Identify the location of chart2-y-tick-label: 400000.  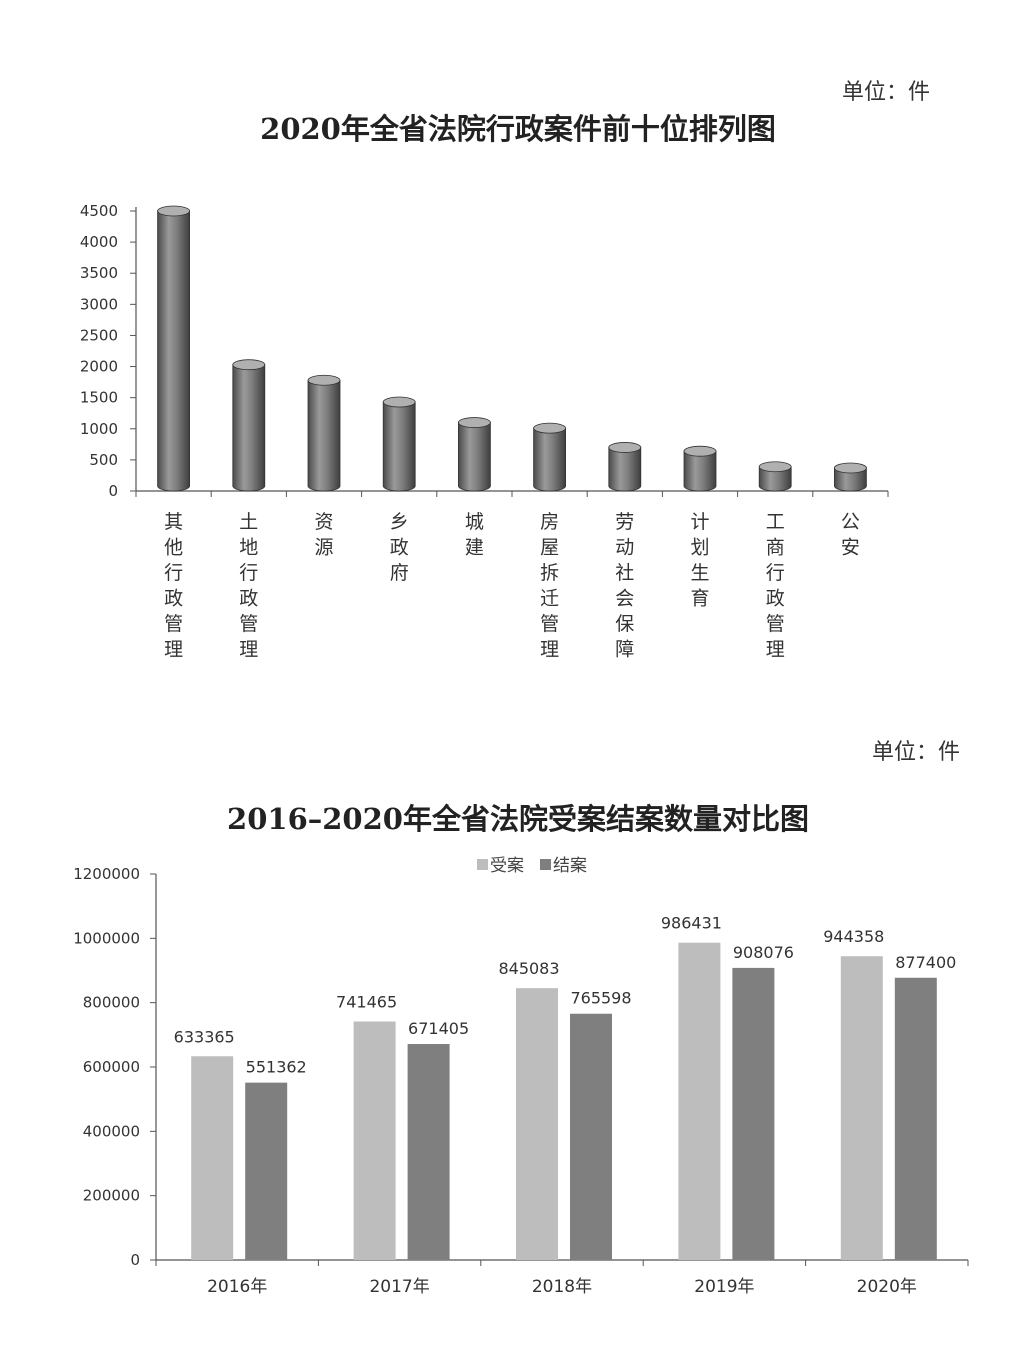
(111, 1131).